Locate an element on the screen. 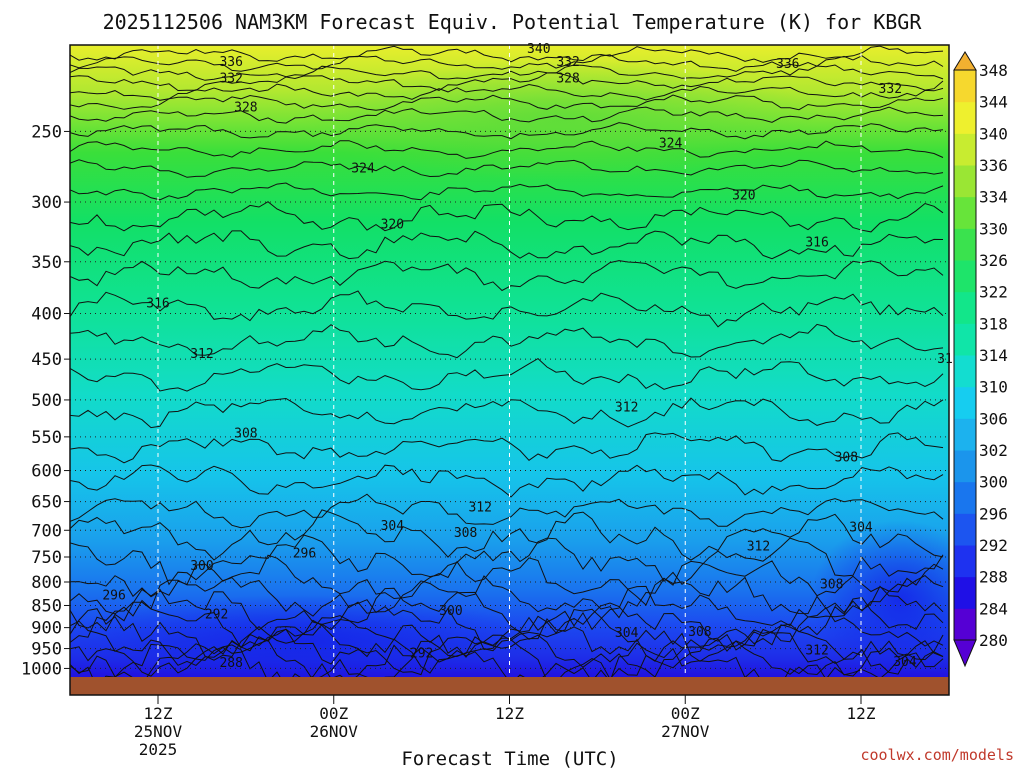  colorbar-label: 326 is located at coordinates (993, 260).